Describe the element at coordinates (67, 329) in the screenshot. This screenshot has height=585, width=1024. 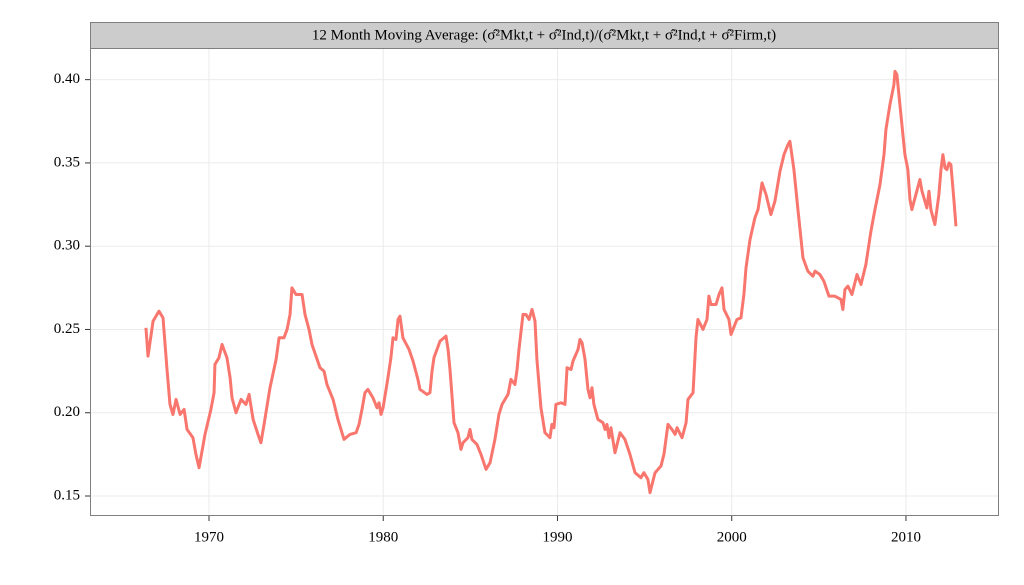
I see `y-tick-label: 0.25` at that location.